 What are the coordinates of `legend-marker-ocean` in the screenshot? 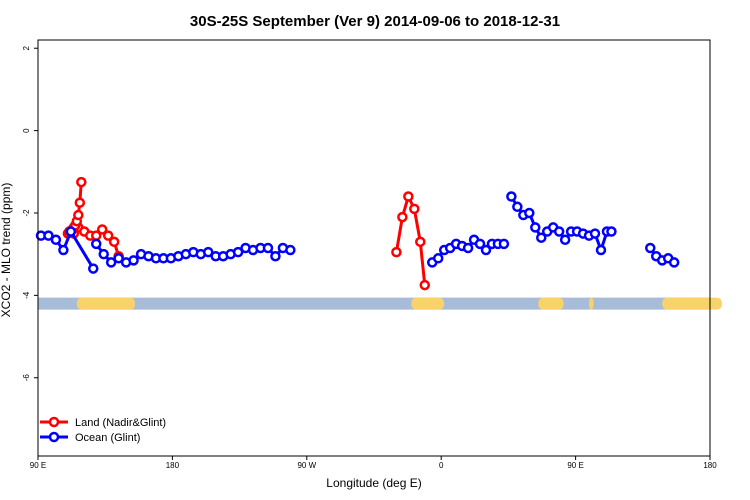 It's located at (54, 437).